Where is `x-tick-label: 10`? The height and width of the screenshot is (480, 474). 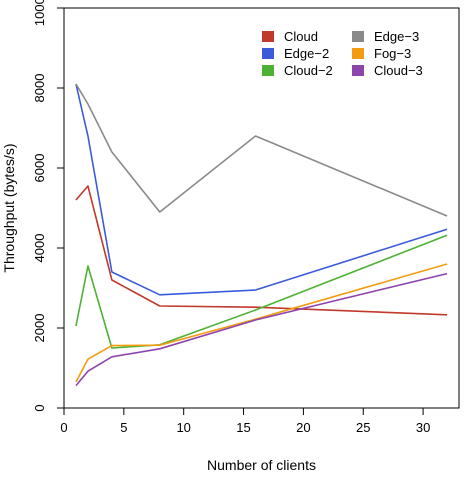 x-tick-label: 10 is located at coordinates (183, 427).